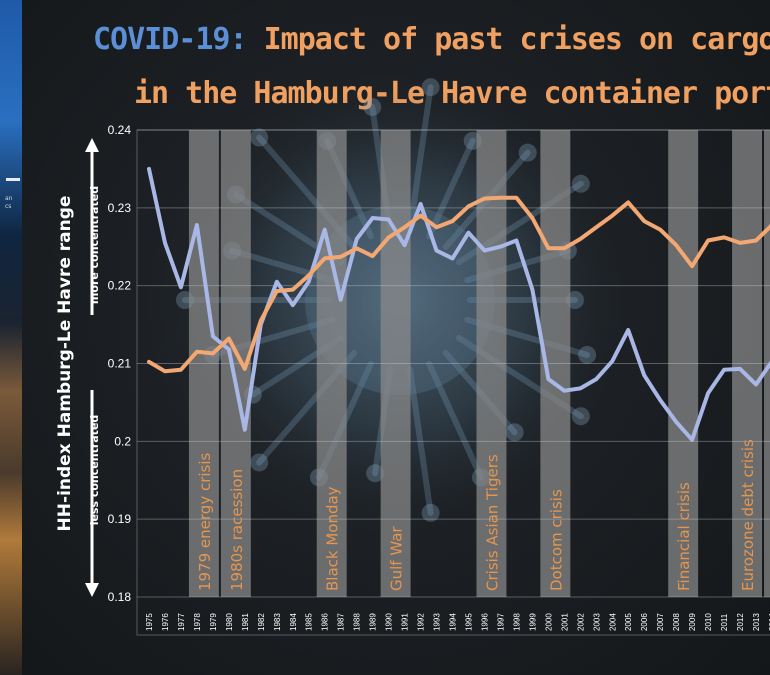 This screenshot has height=675, width=770. Describe the element at coordinates (389, 622) in the screenshot. I see `x-tick-label: 1990` at that location.